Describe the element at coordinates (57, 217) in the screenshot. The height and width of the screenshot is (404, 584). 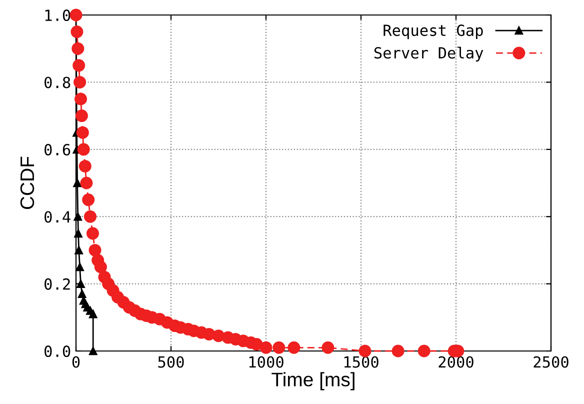
I see `y-tick-label: 0.4` at that location.